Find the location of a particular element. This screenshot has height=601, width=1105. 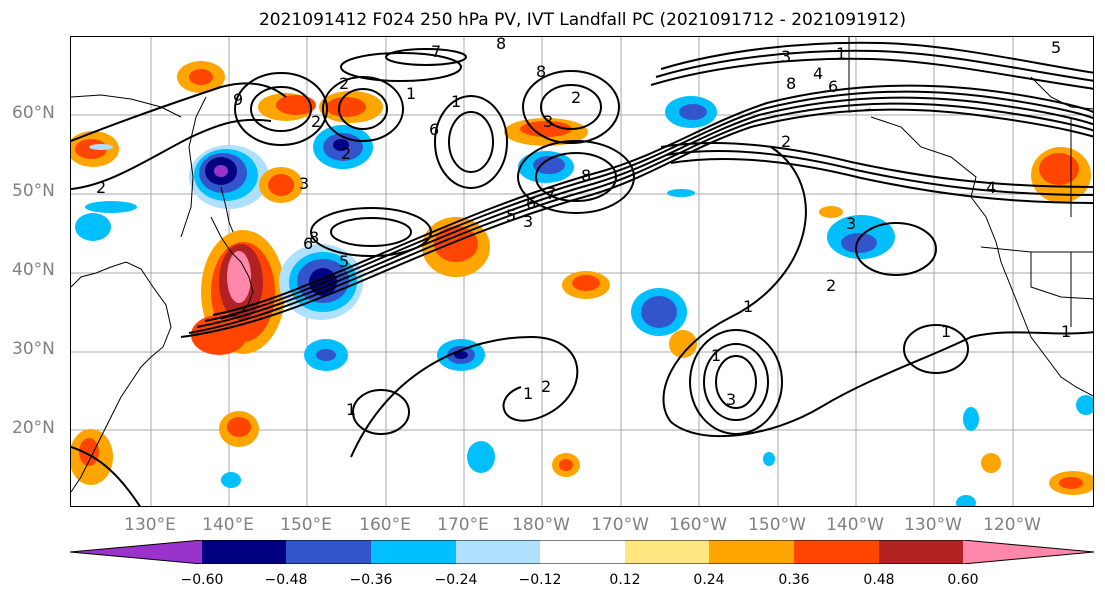

lat-label-20n: 20°N is located at coordinates (33, 428).